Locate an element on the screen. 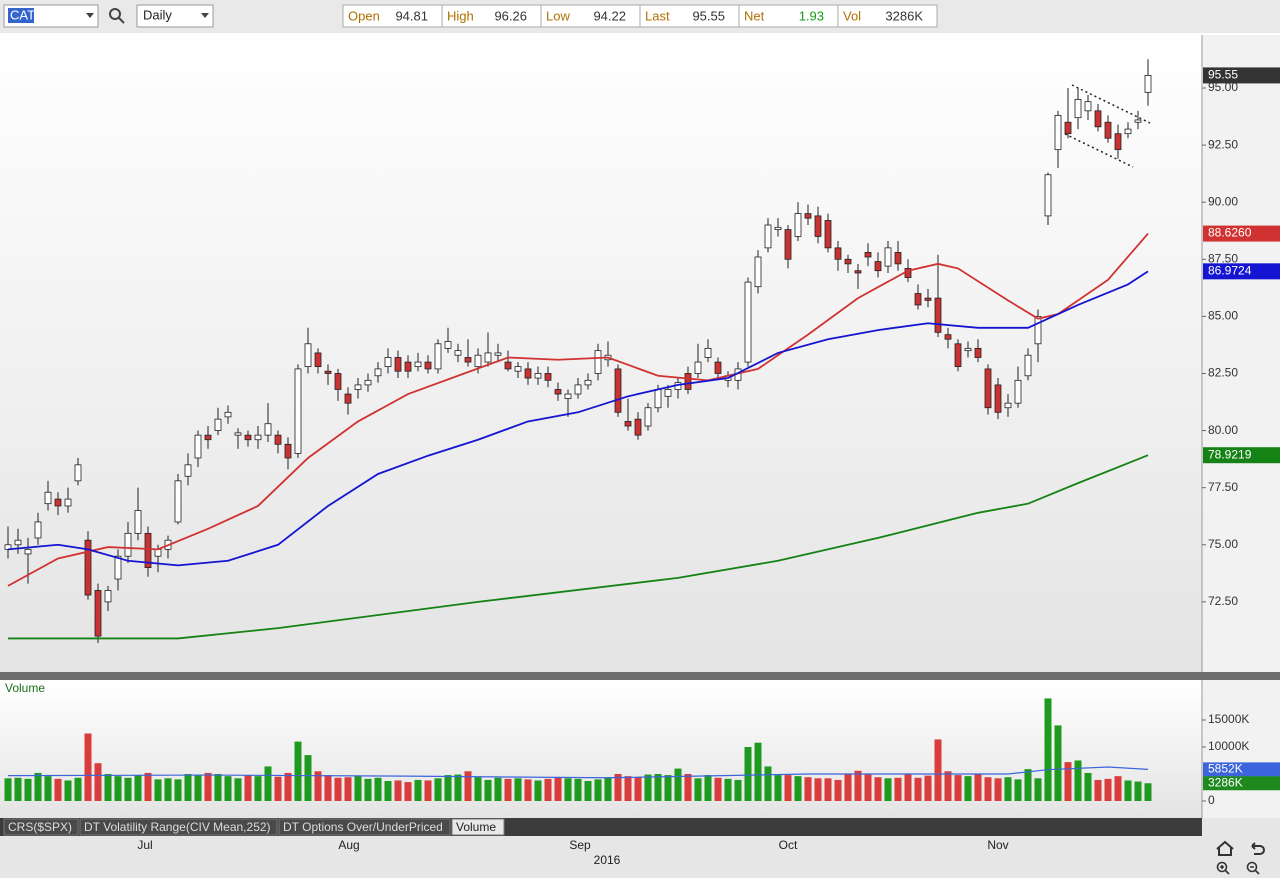 This screenshot has width=1280, height=878. y-tick-label: 95.00 is located at coordinates (1223, 87).